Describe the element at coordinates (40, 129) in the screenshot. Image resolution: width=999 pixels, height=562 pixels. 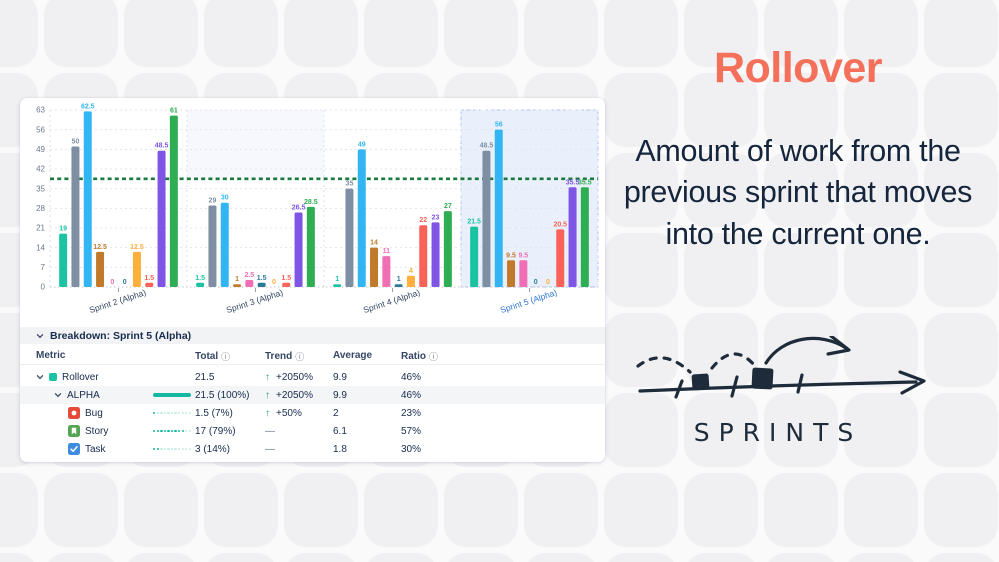
I see `y-tick-label: 56` at that location.